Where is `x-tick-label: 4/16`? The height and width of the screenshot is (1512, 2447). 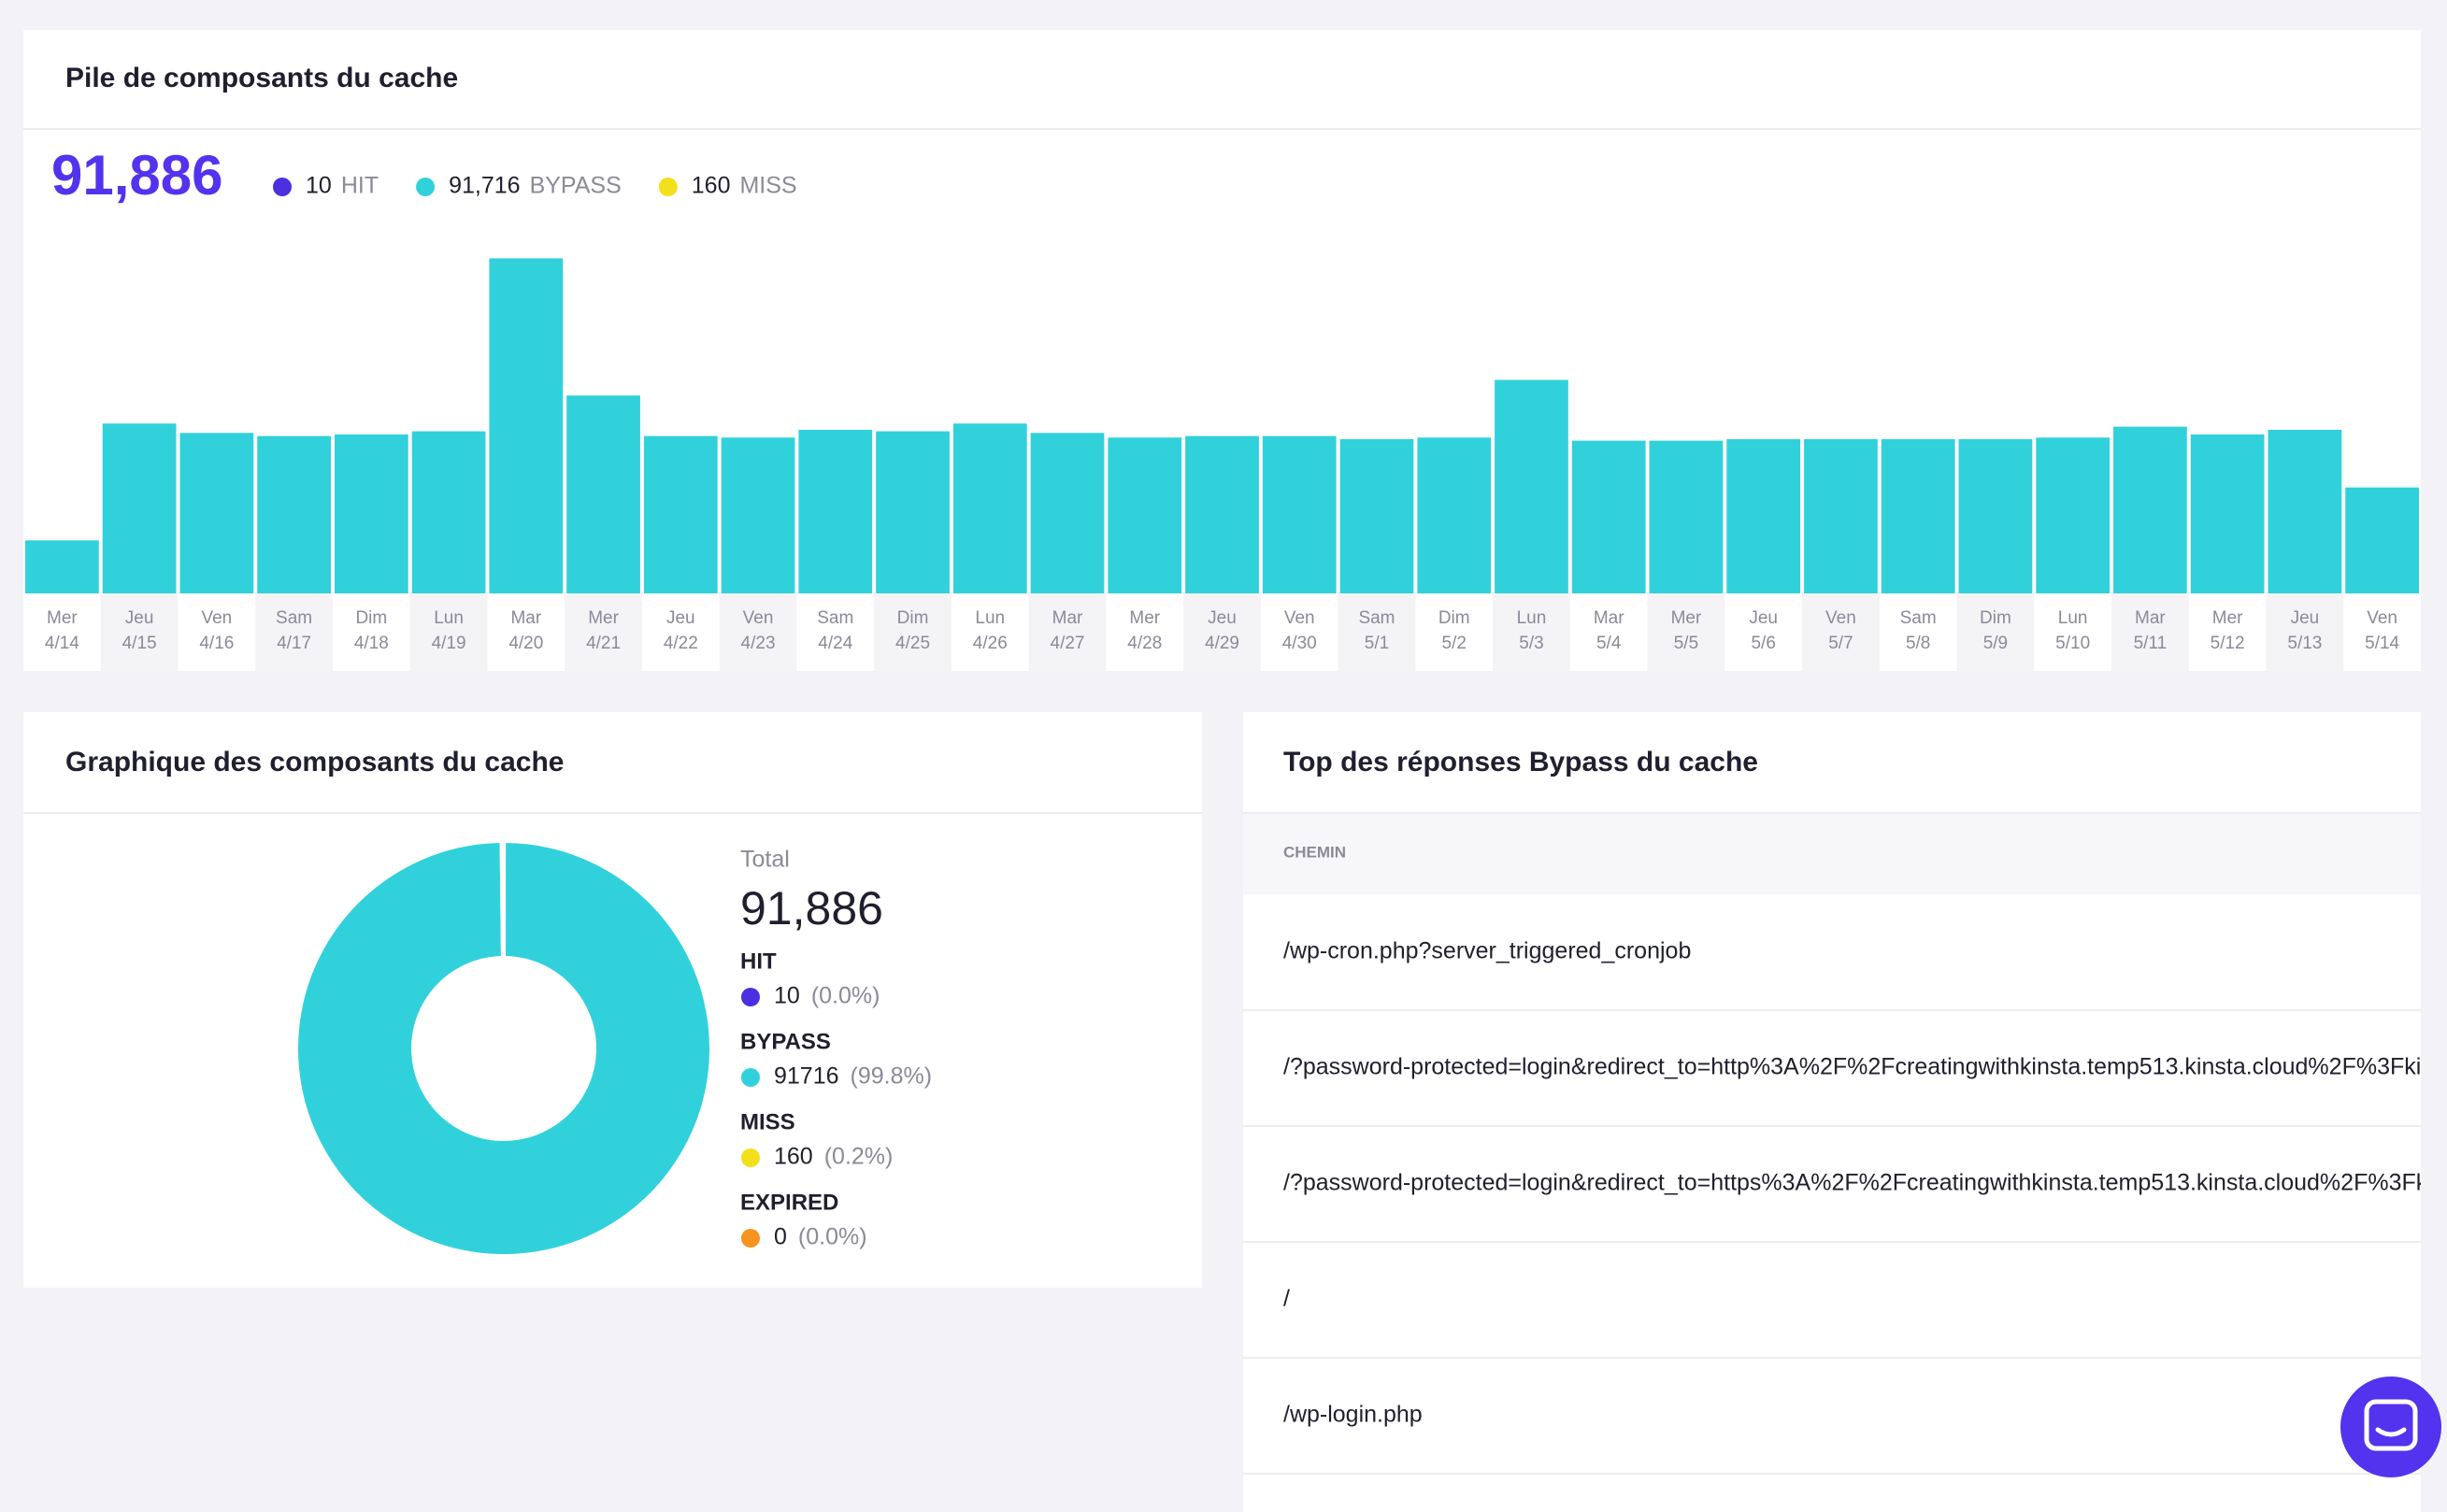 x-tick-label: 4/16 is located at coordinates (216, 643).